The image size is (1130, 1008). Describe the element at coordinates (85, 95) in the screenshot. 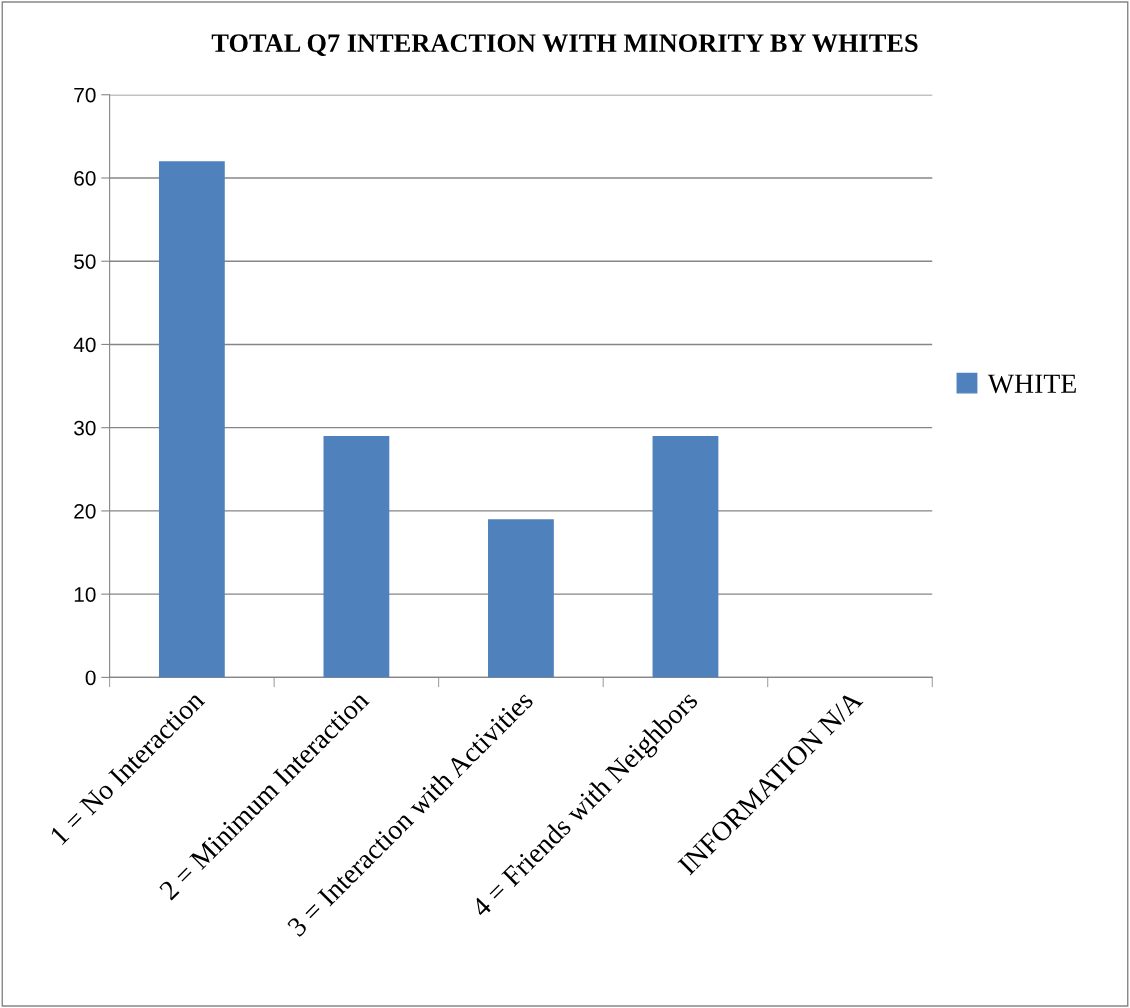

I see `y-tick-label: 70` at that location.